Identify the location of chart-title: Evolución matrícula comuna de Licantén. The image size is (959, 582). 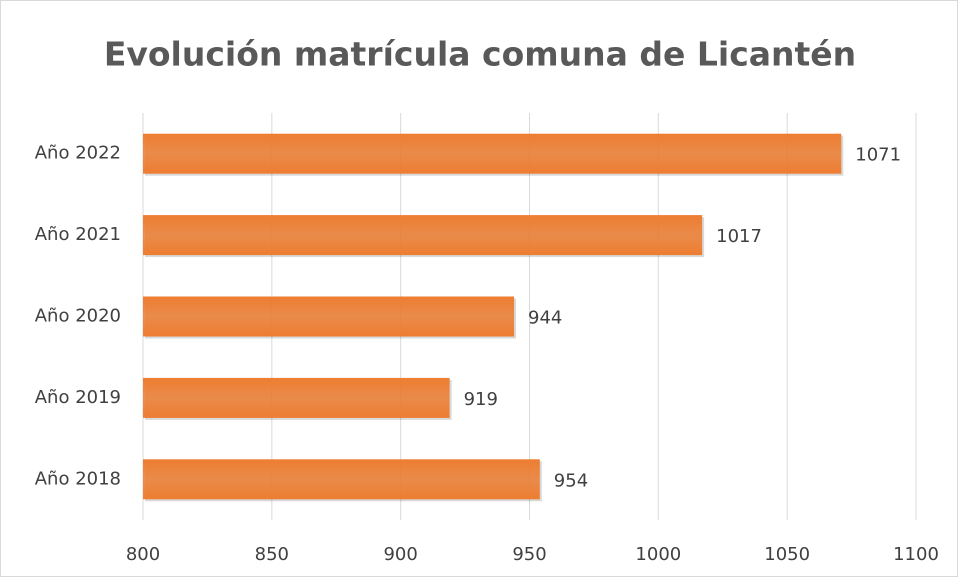
(480, 54).